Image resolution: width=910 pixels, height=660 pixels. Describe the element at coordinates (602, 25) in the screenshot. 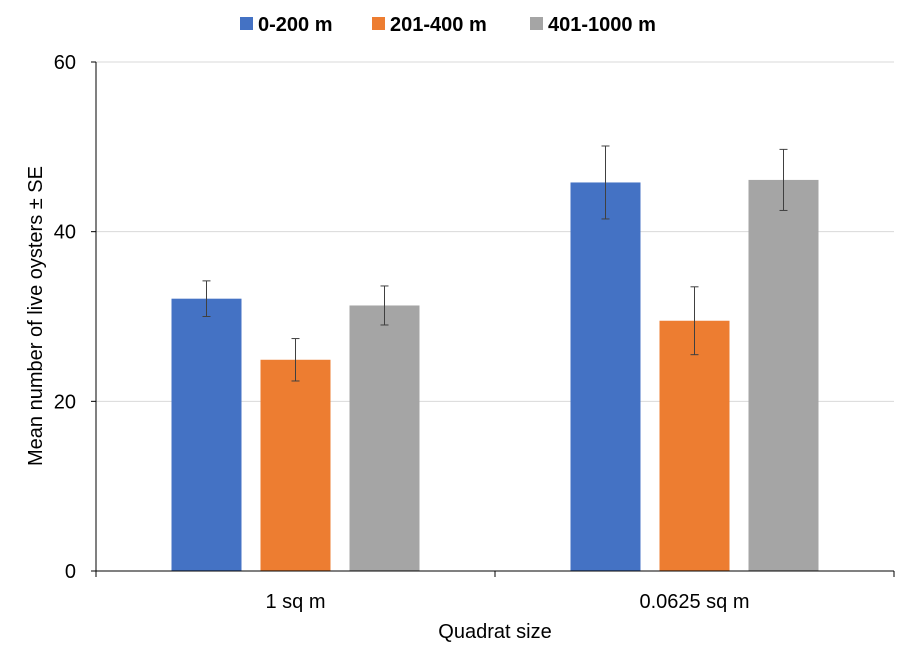

I see `legend-label: 401-1000 m` at that location.